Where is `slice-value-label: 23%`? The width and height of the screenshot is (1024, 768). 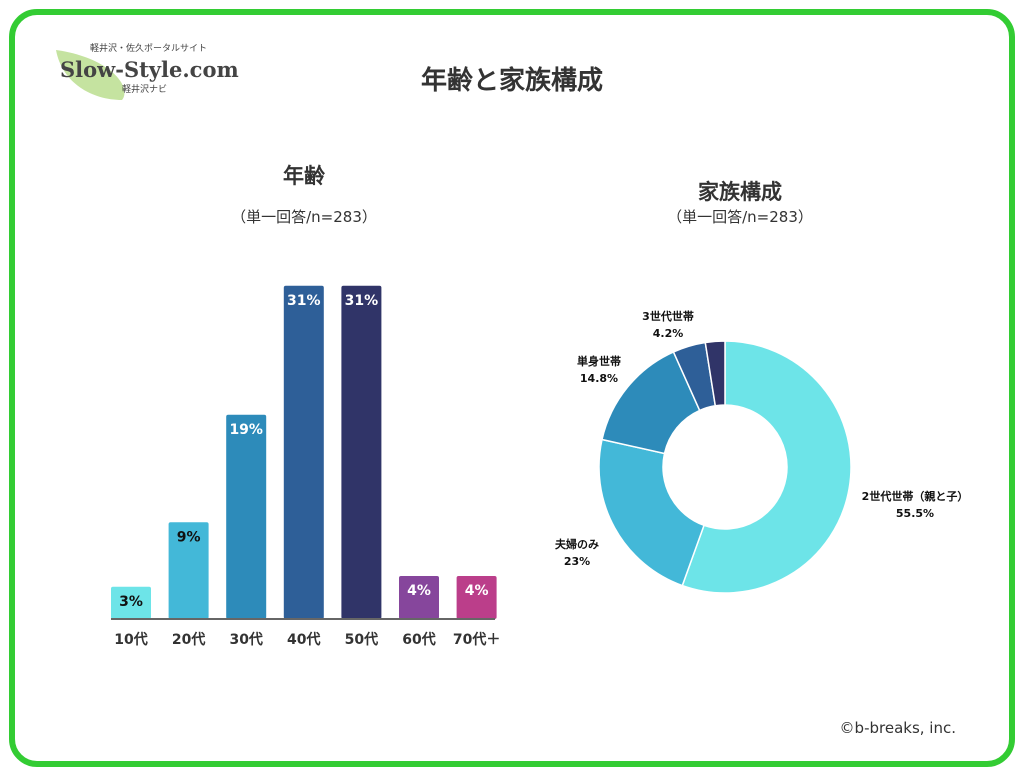 slice-value-label: 23% is located at coordinates (577, 561).